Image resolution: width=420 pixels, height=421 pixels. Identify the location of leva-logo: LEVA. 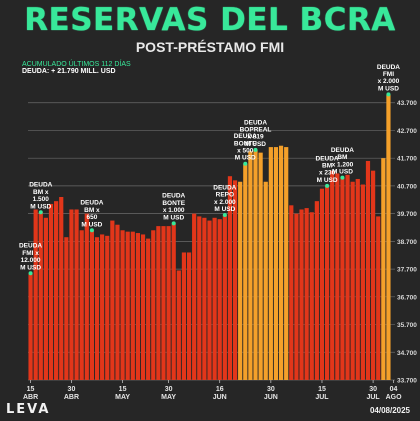
(28, 409).